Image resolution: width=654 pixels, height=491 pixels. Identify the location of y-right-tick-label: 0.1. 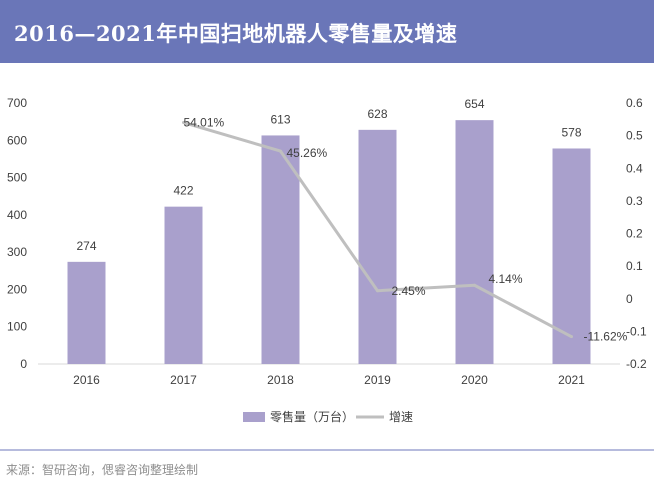
(634, 266).